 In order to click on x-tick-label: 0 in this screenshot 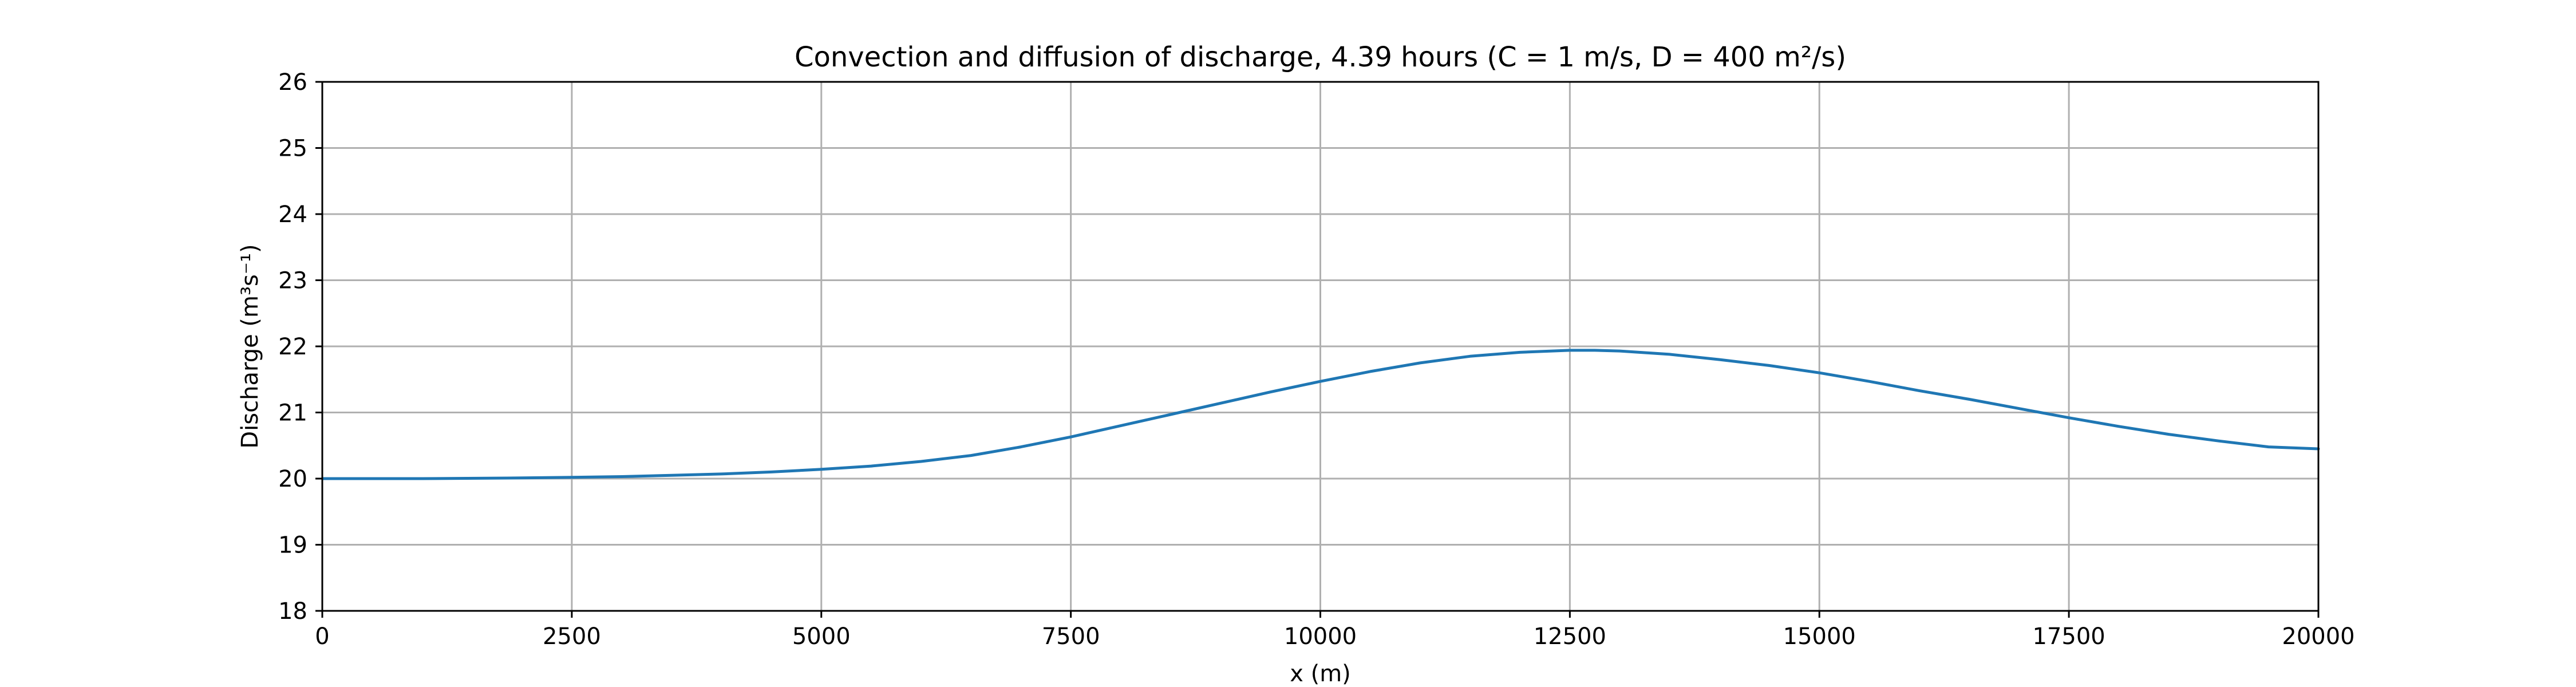, I will do `click(322, 637)`.